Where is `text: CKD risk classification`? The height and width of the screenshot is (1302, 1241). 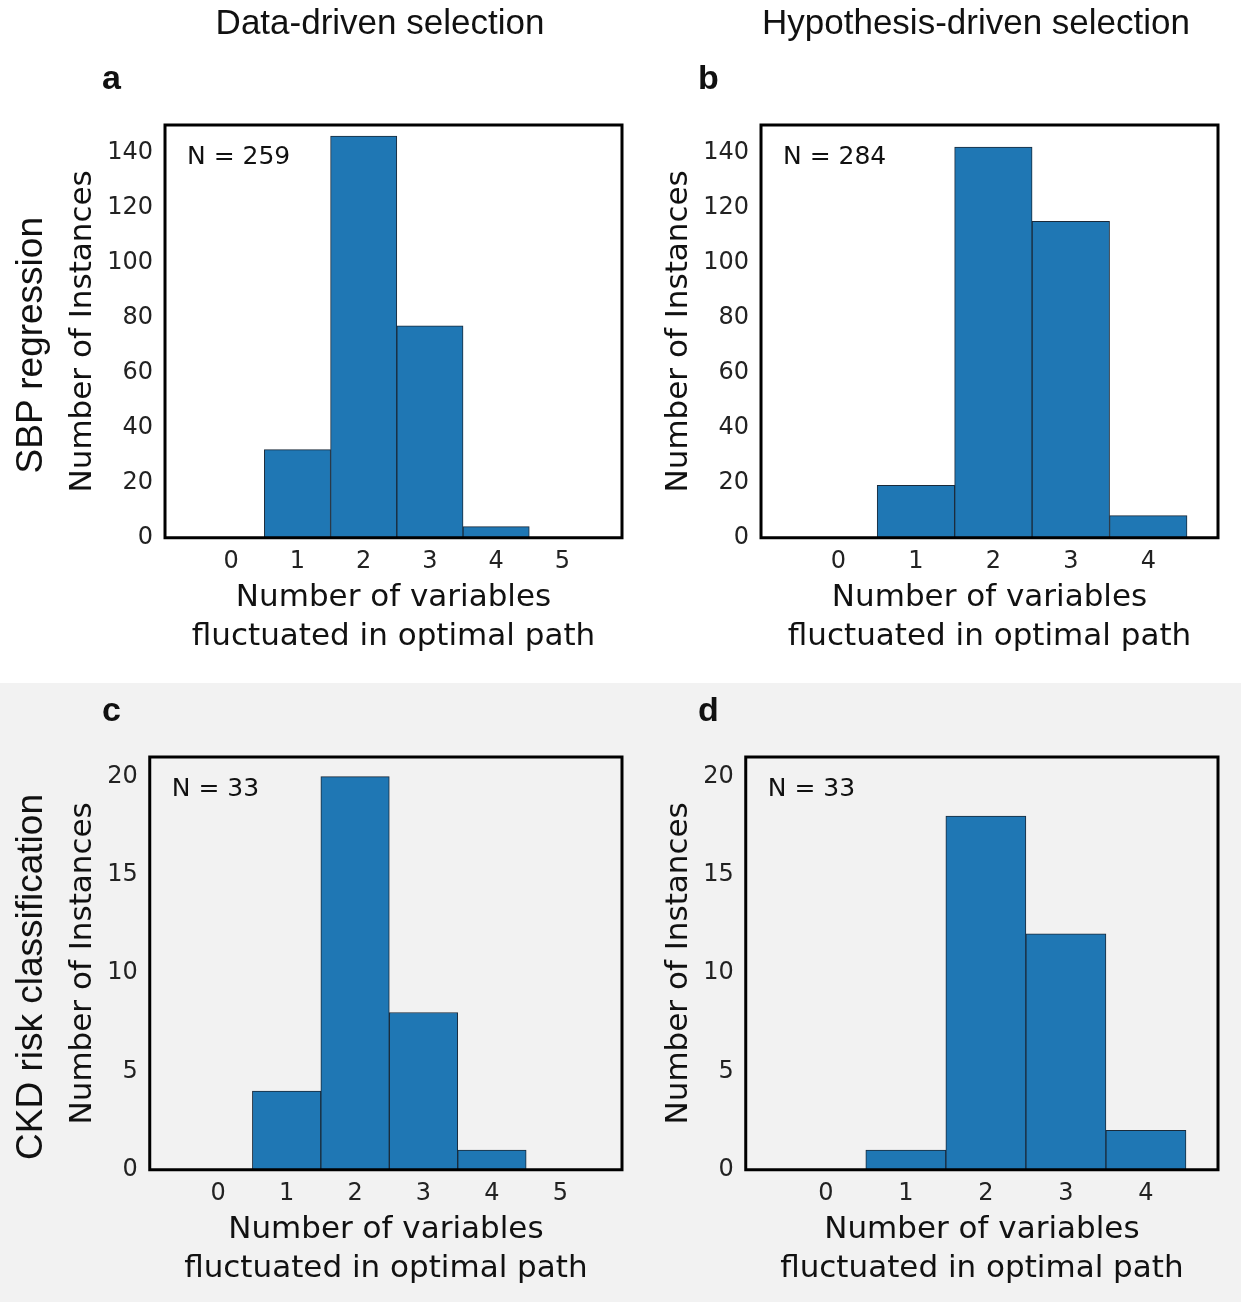 text: CKD risk classification is located at coordinates (30, 977).